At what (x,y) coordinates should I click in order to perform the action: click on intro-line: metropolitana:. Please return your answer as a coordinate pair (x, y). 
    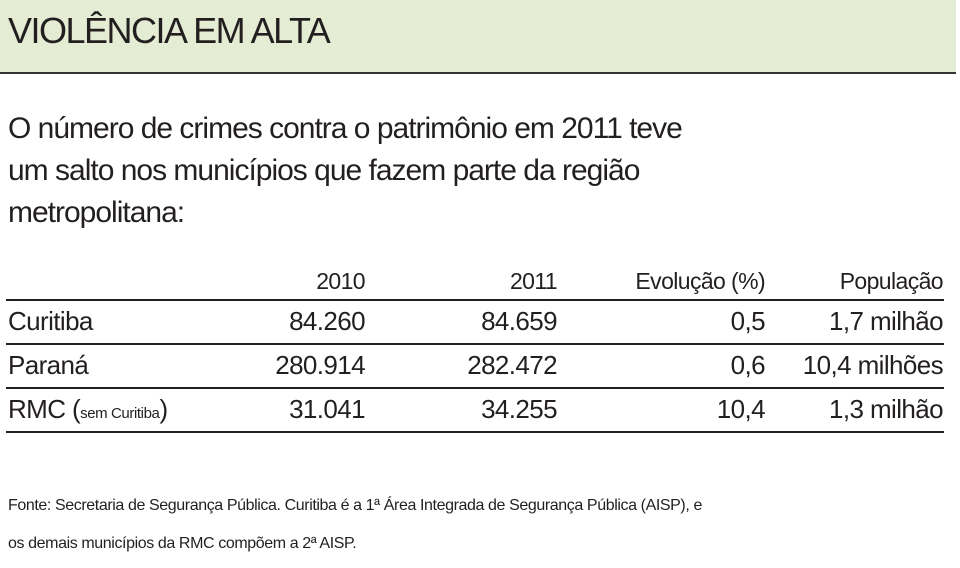
    Looking at the image, I should click on (96, 212).